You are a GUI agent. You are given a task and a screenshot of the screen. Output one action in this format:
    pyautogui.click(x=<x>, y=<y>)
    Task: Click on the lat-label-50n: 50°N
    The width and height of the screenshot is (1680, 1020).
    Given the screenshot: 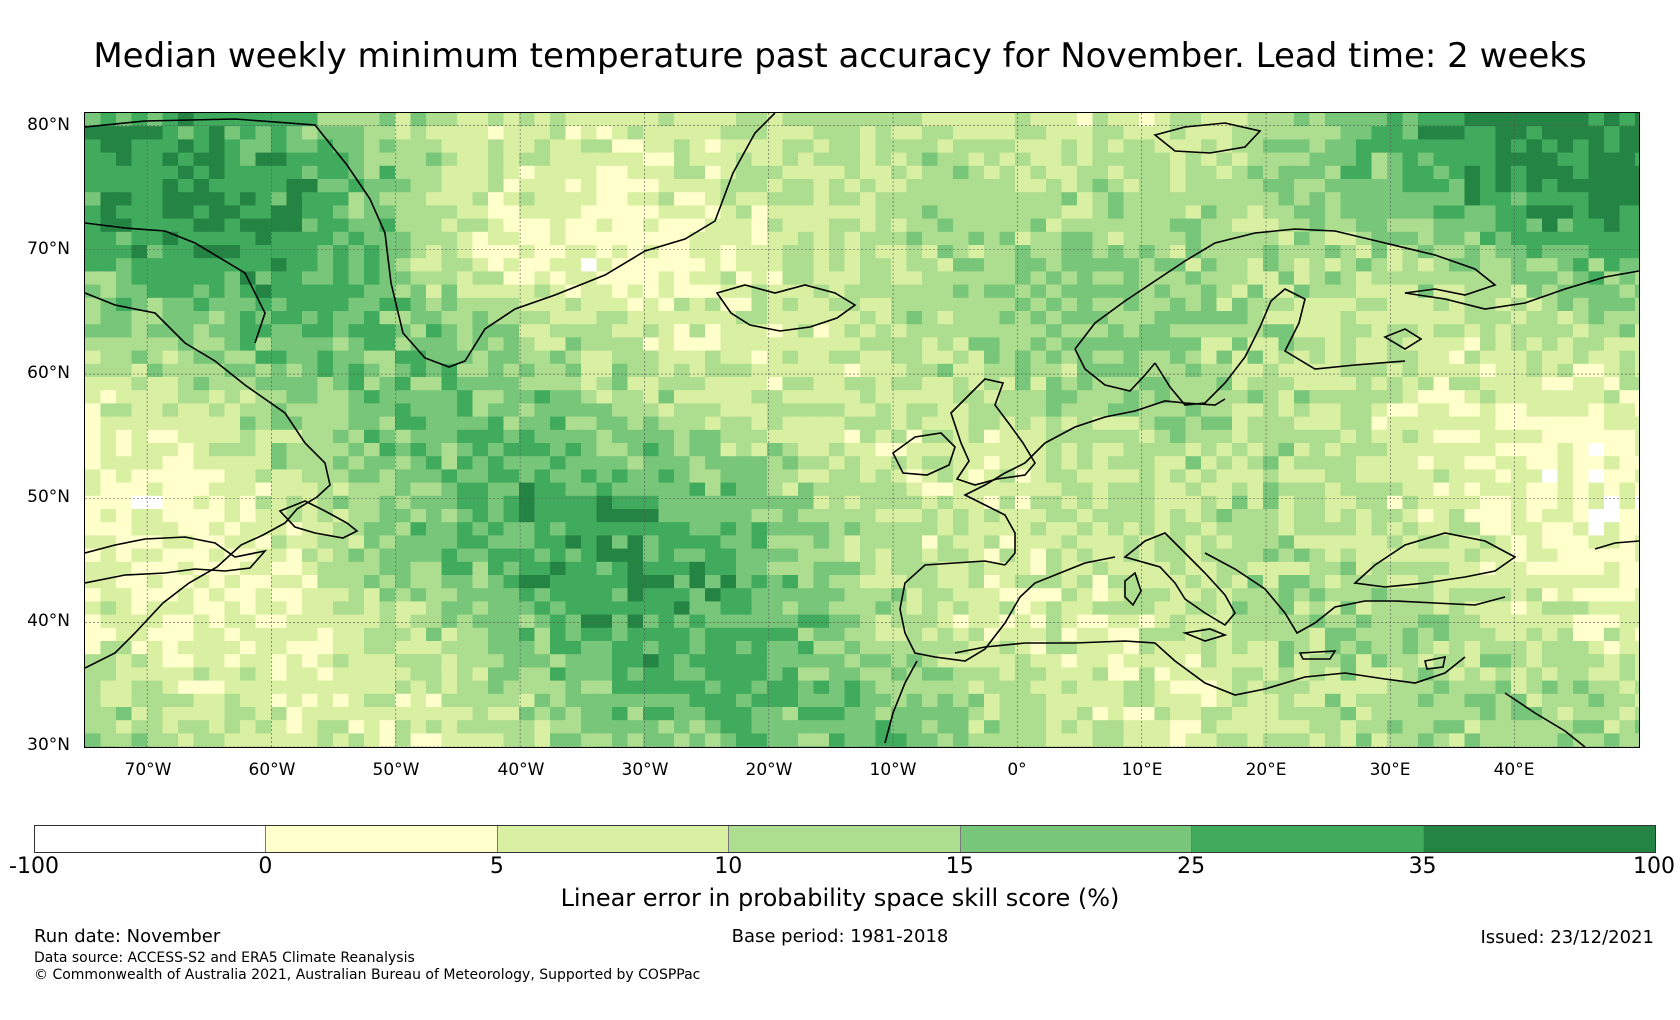 What is the action you would take?
    pyautogui.click(x=48, y=497)
    